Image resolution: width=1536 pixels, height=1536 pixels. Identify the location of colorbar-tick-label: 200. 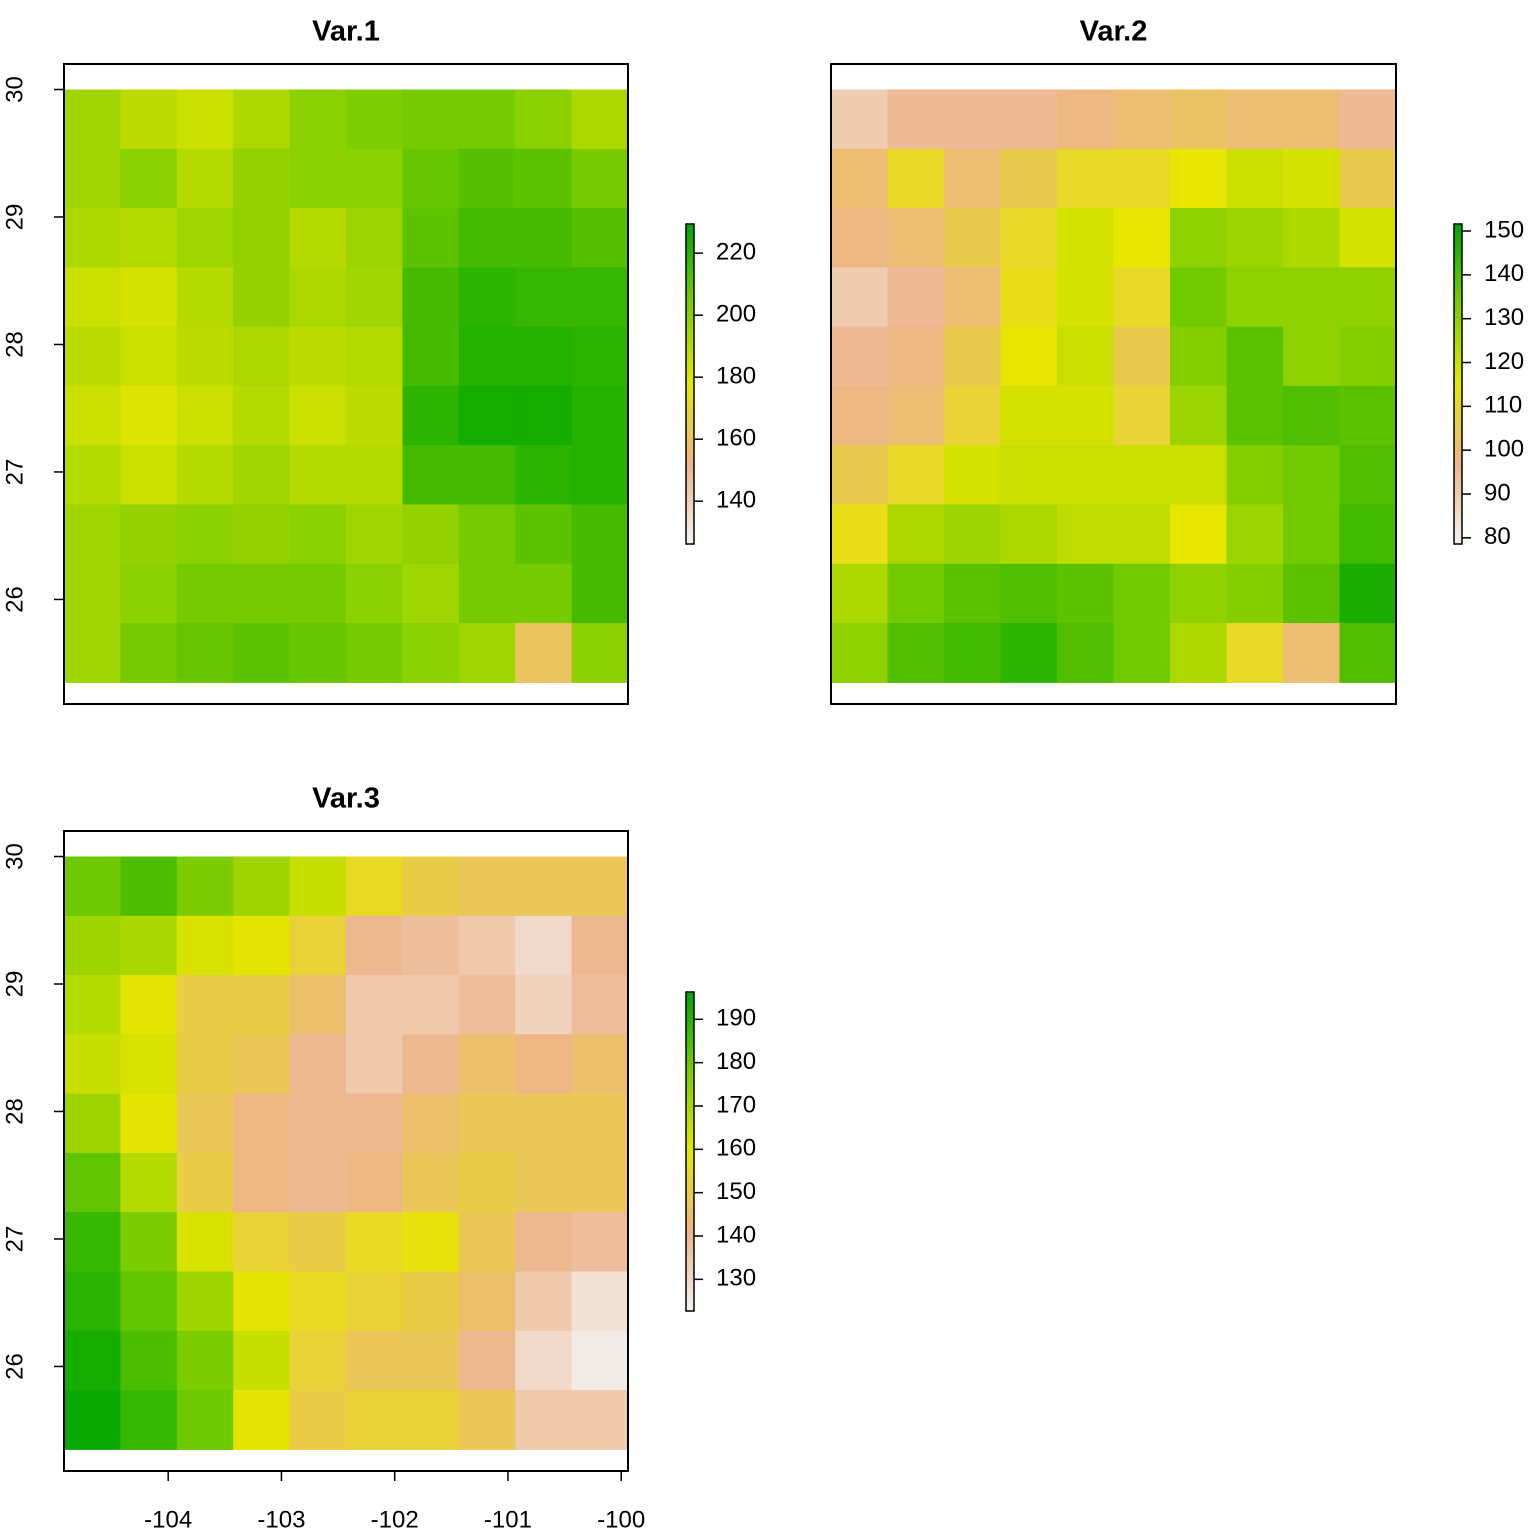
(736, 314).